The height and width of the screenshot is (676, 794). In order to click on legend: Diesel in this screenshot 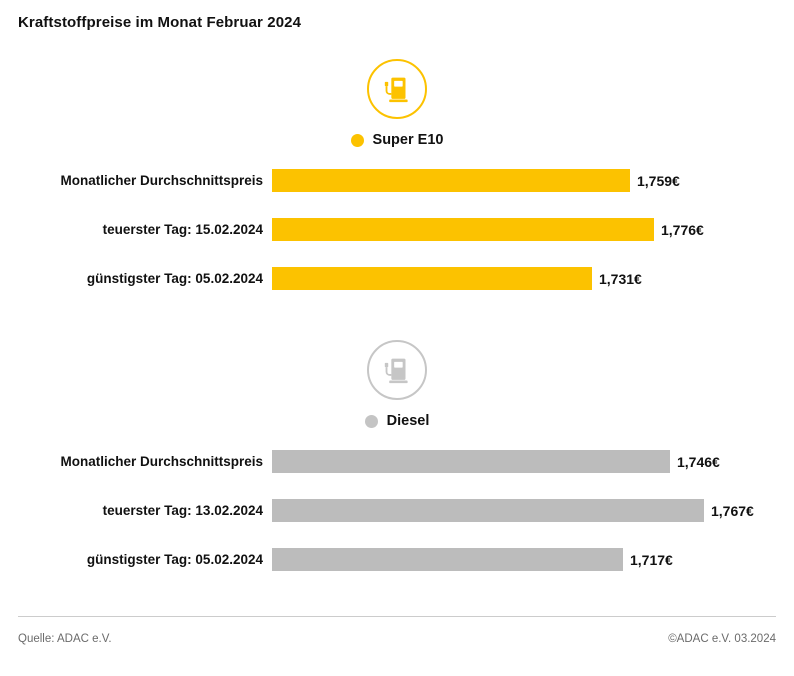, I will do `click(397, 421)`.